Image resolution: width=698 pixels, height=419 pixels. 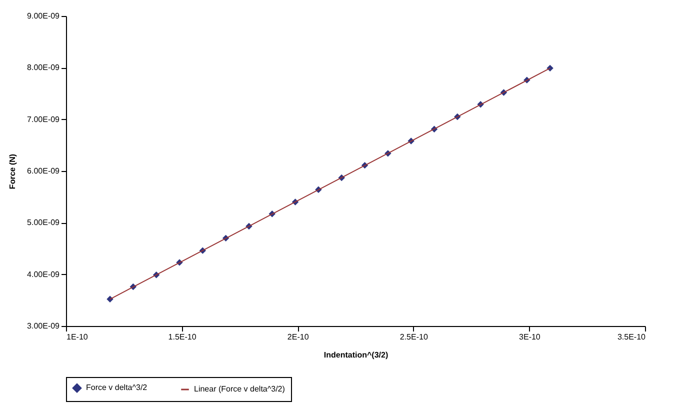 I want to click on y-tick-label: 9.00E-09, so click(x=43, y=16).